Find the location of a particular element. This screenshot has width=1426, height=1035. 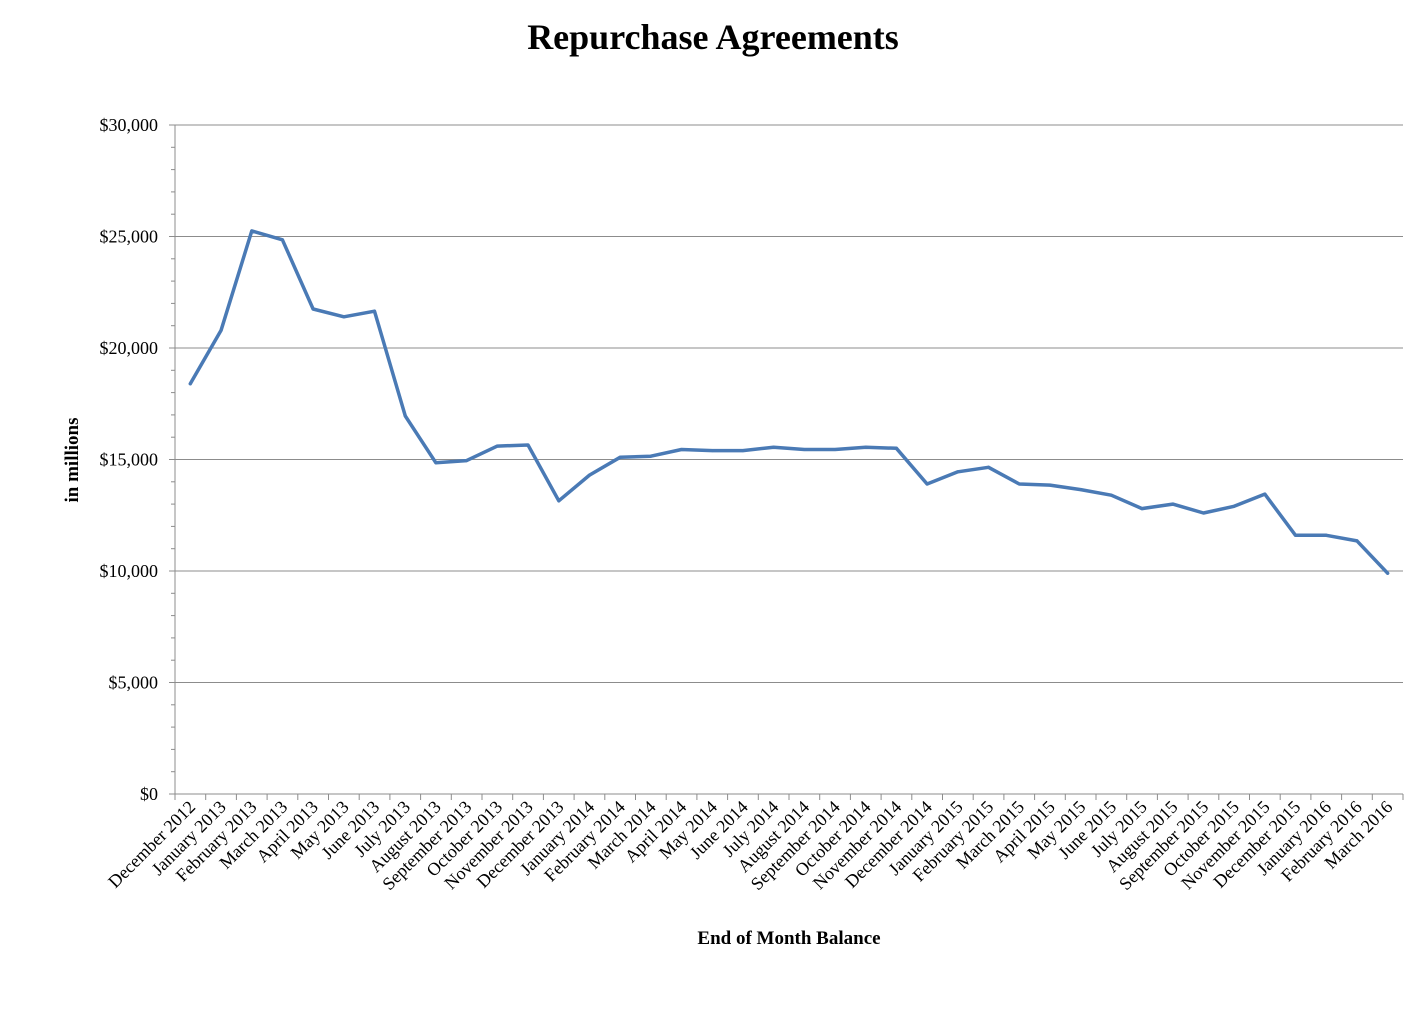

y-tick-label: $20,000 is located at coordinates (129, 348).